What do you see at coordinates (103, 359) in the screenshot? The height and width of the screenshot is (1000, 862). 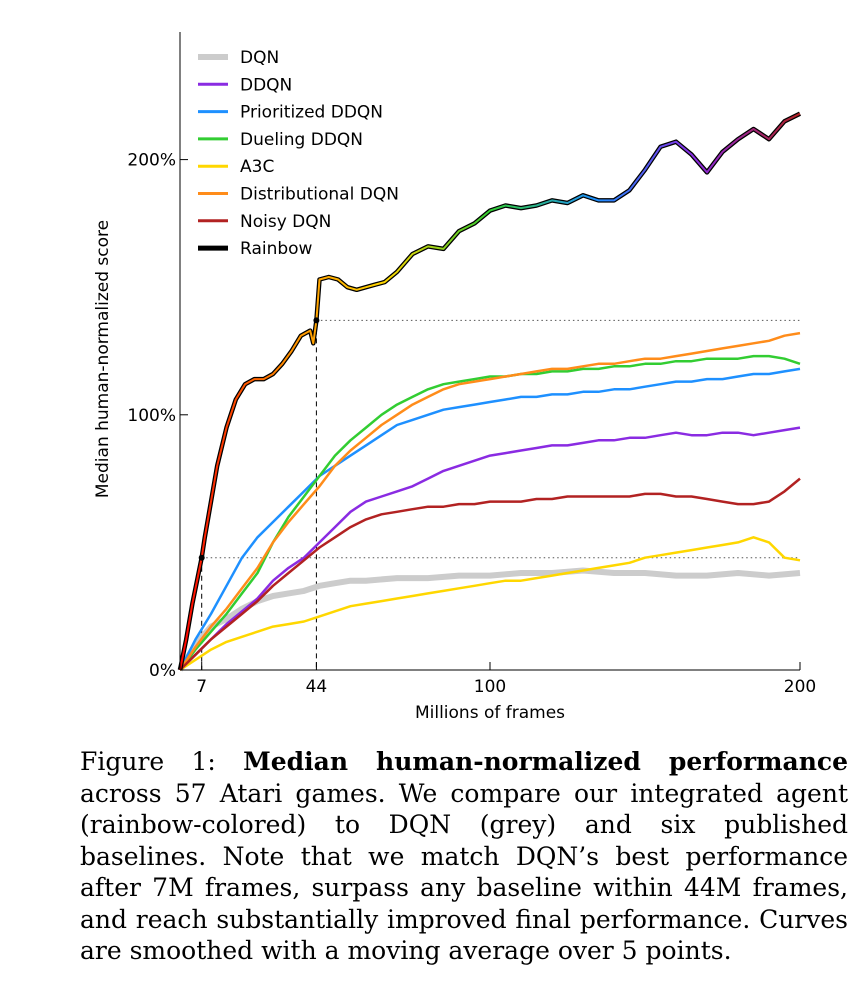 I see `y-axis-label: Median human-normalized score` at bounding box center [103, 359].